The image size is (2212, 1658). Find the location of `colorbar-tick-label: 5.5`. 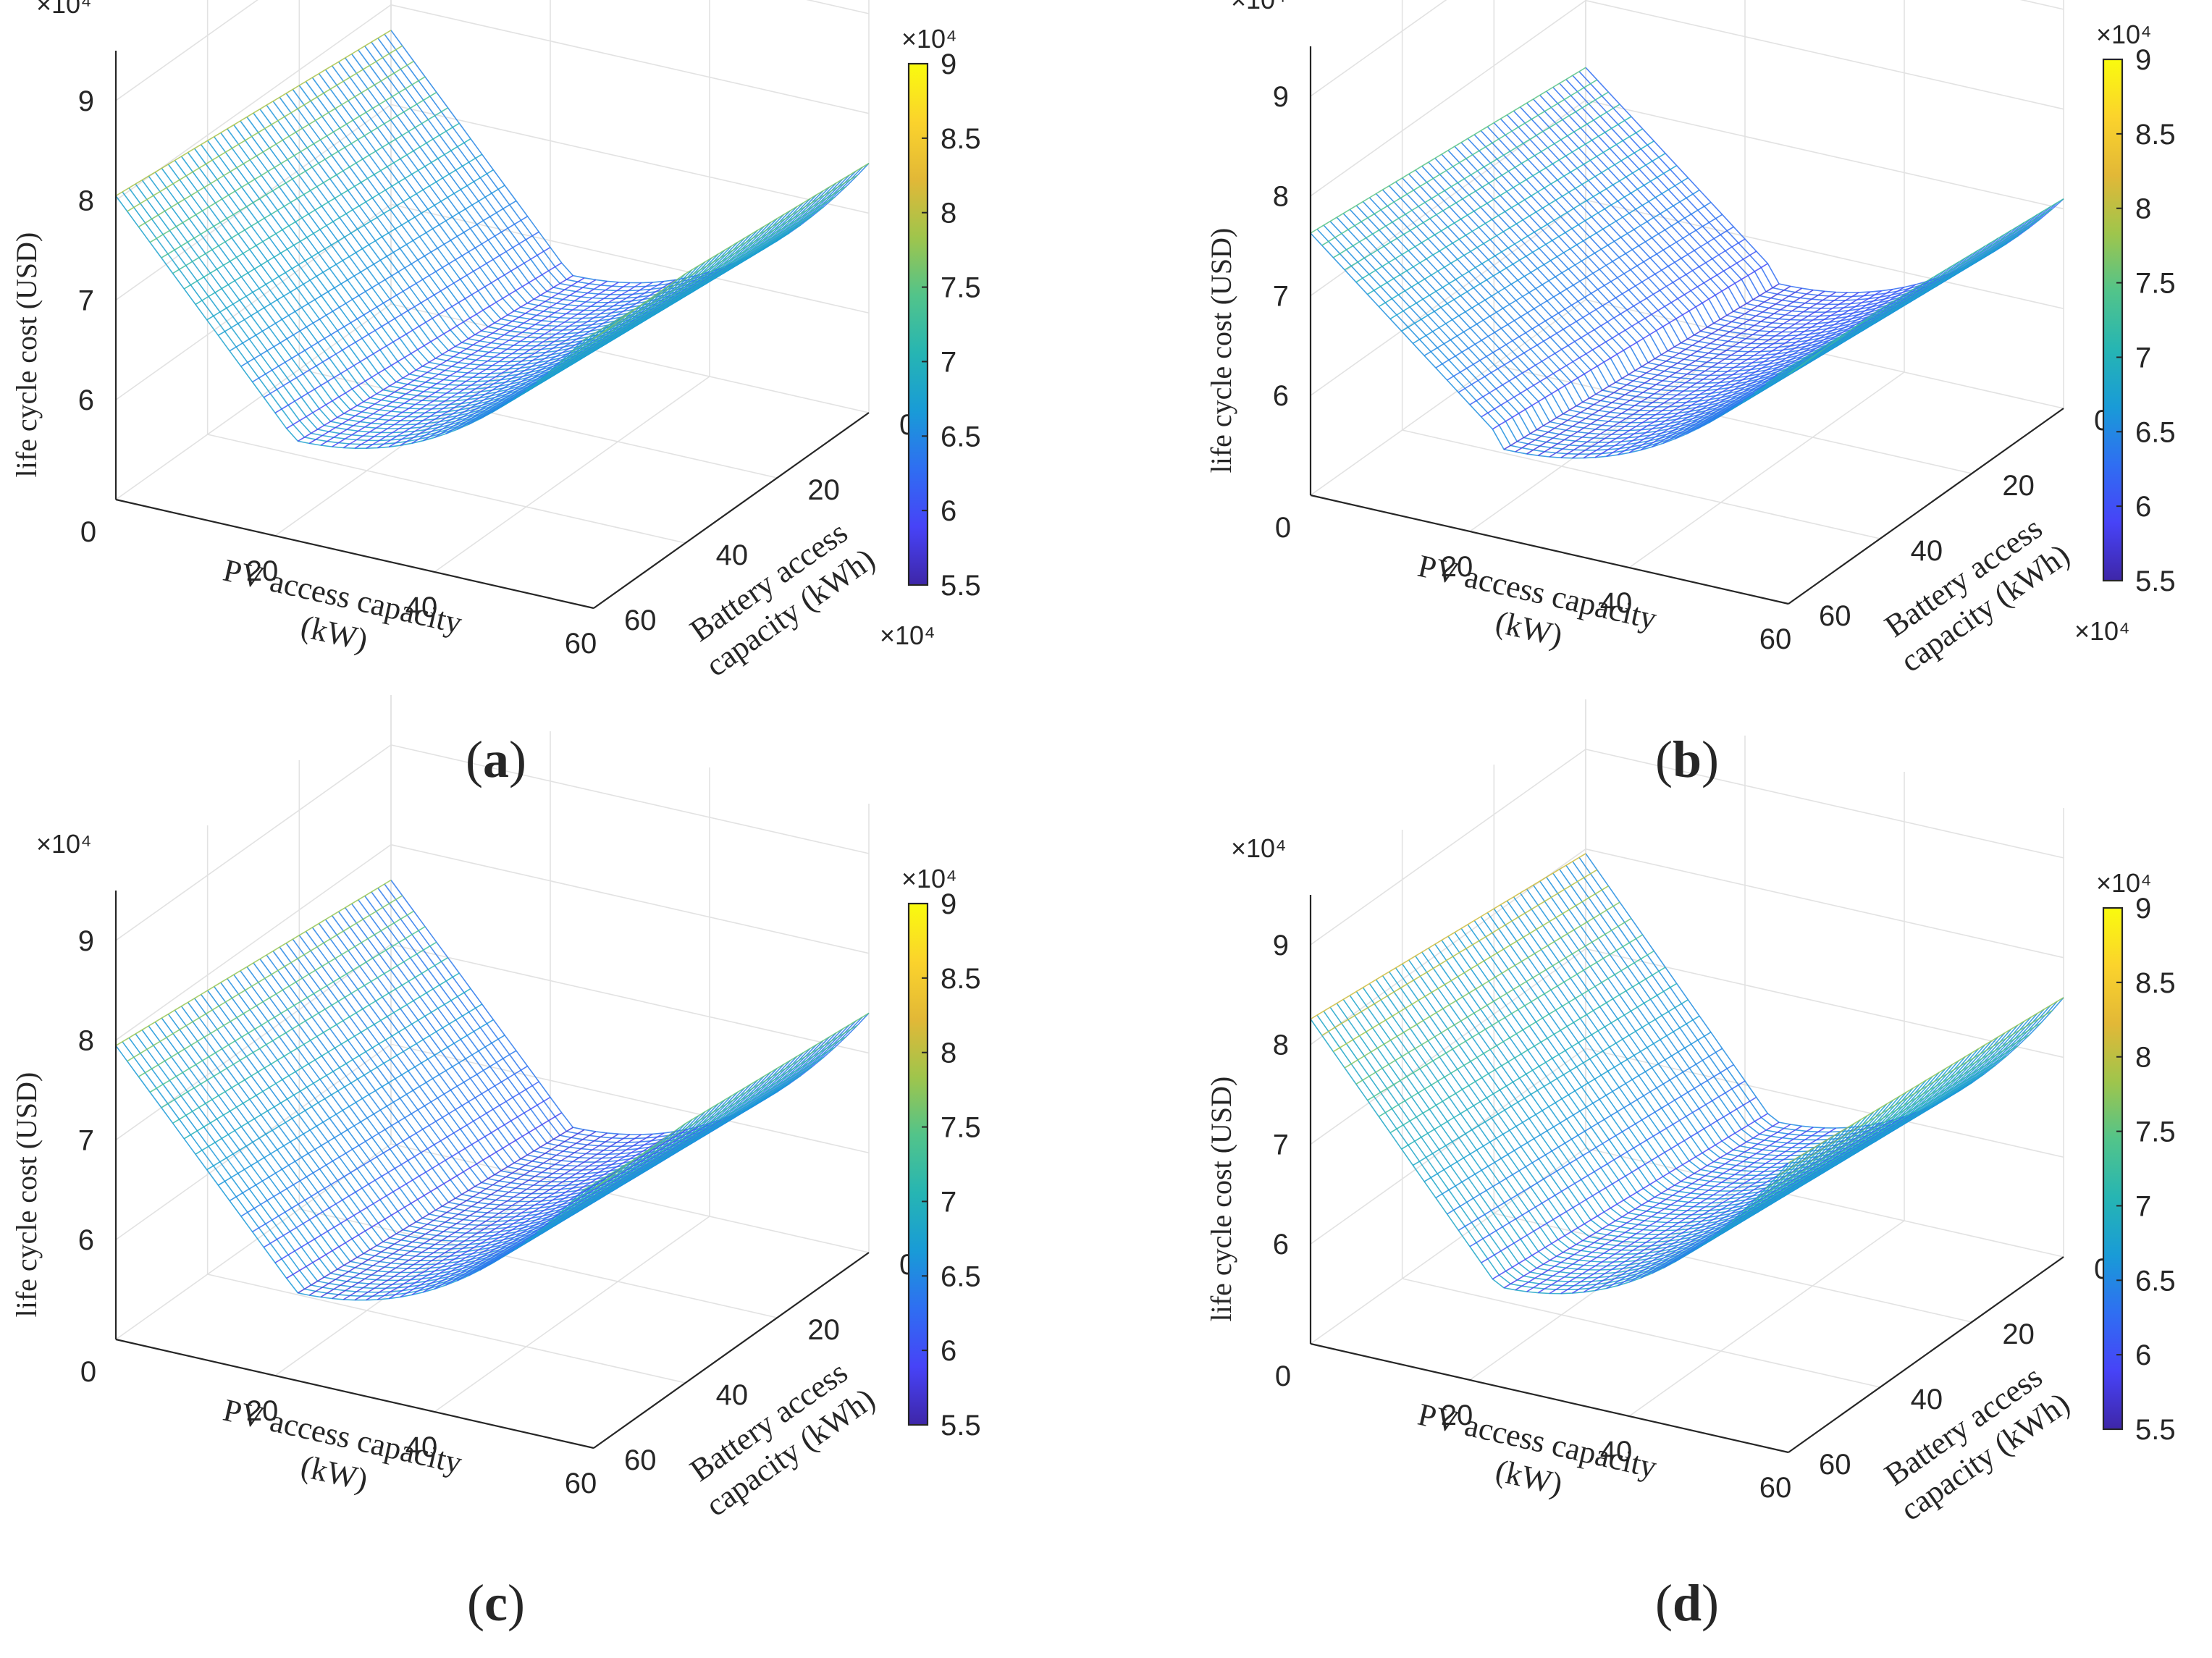

colorbar-tick-label: 5.5 is located at coordinates (961, 586).